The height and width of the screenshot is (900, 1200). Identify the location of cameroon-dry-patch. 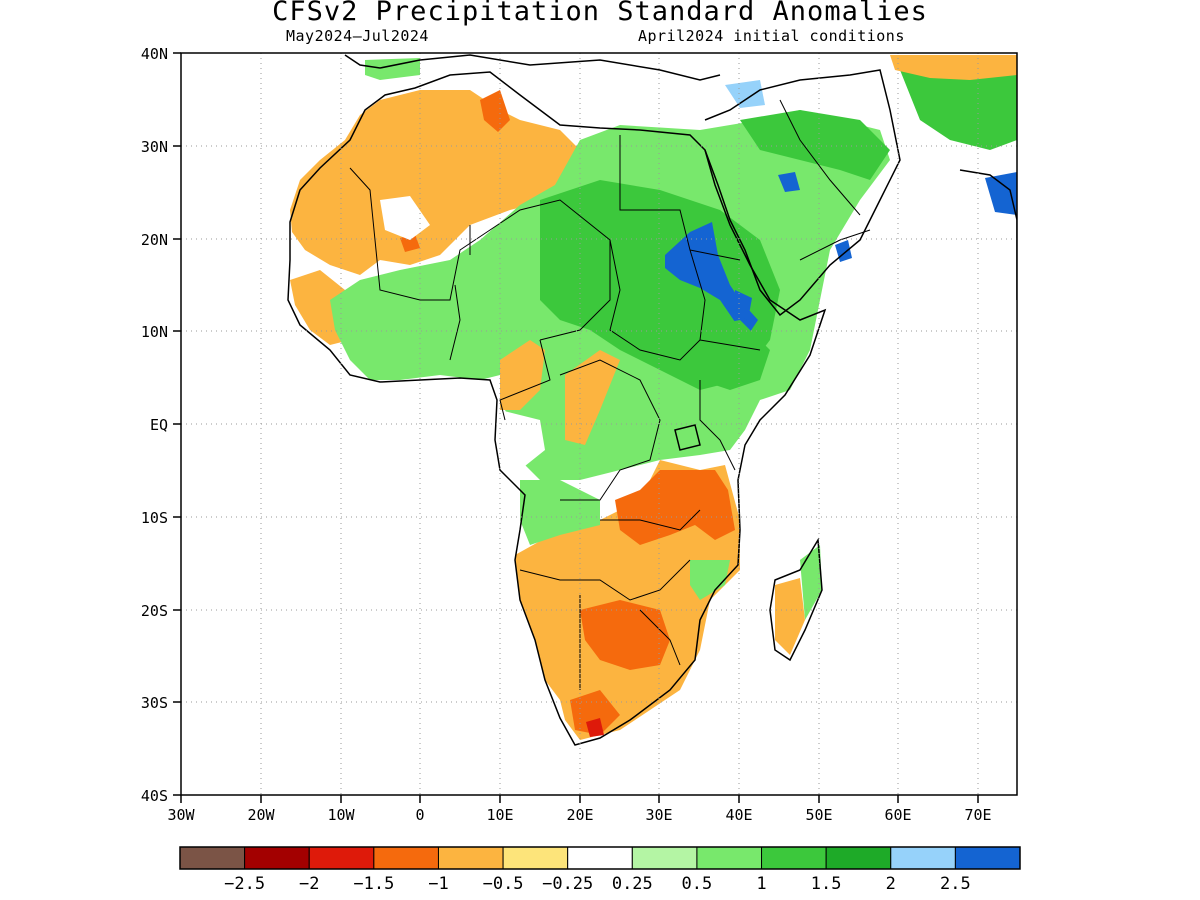
(522, 375).